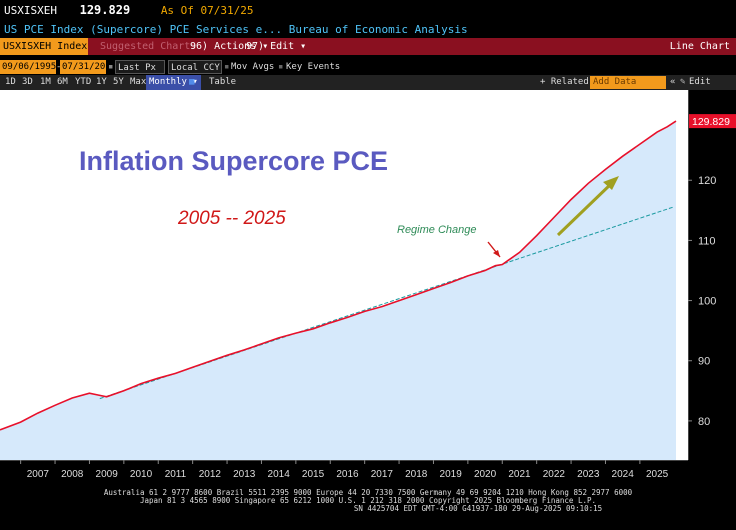  Describe the element at coordinates (279, 474) in the screenshot. I see `x-tick-label: 2014` at that location.